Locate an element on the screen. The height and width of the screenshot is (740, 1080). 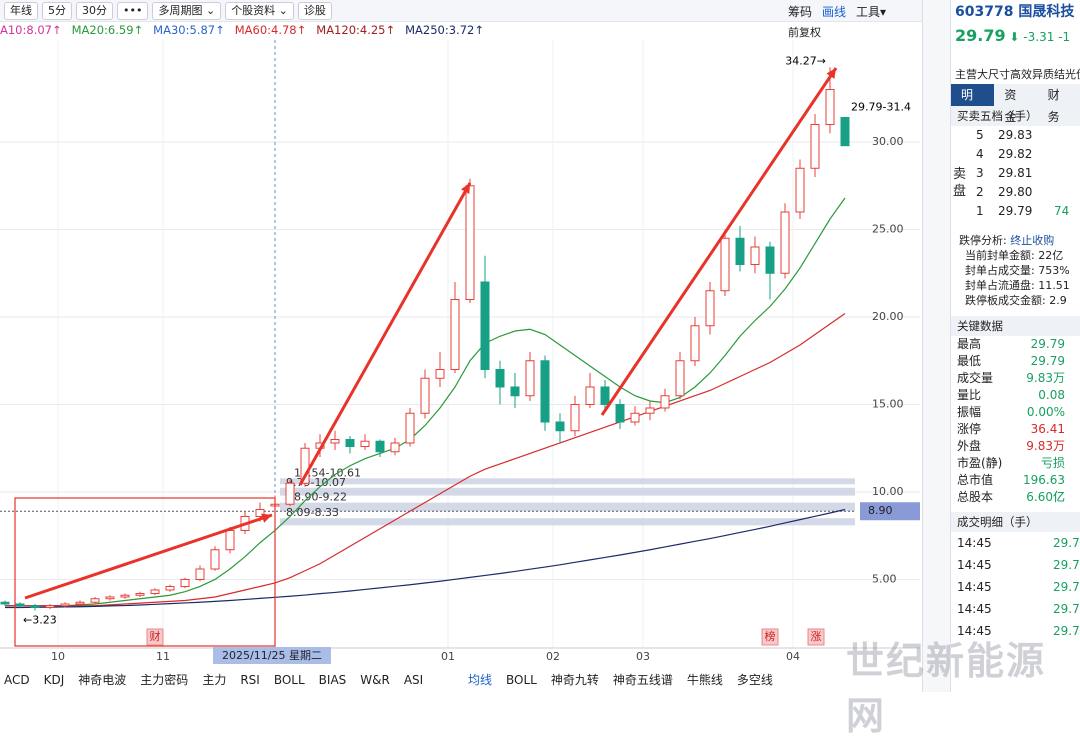
indicator-tab: 均线 is located at coordinates (480, 680).